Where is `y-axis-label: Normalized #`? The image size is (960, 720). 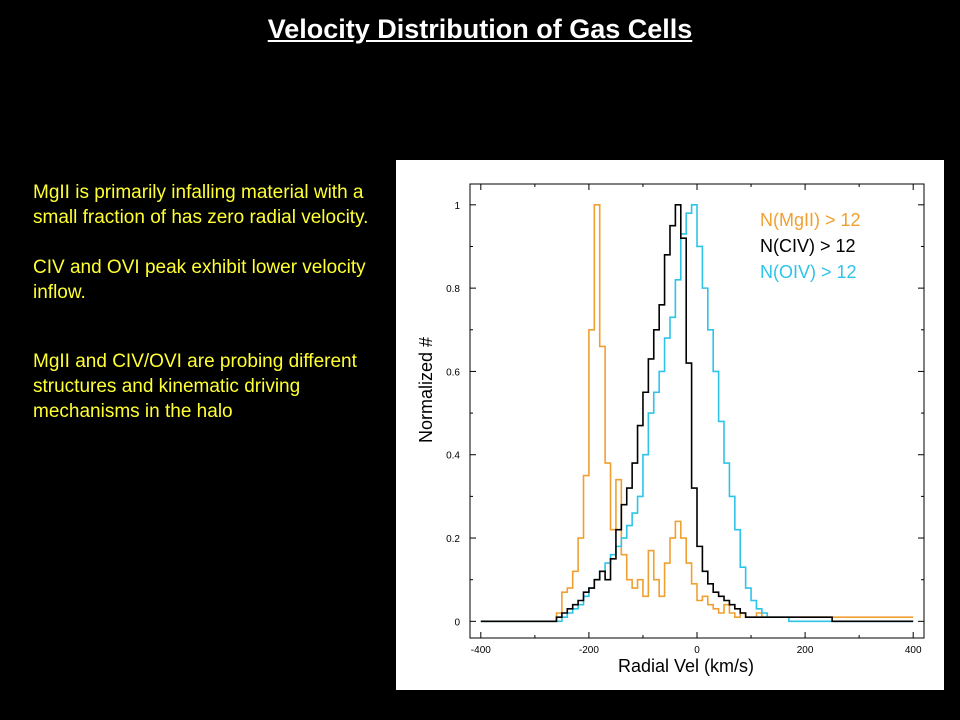 y-axis-label: Normalized # is located at coordinates (426, 390).